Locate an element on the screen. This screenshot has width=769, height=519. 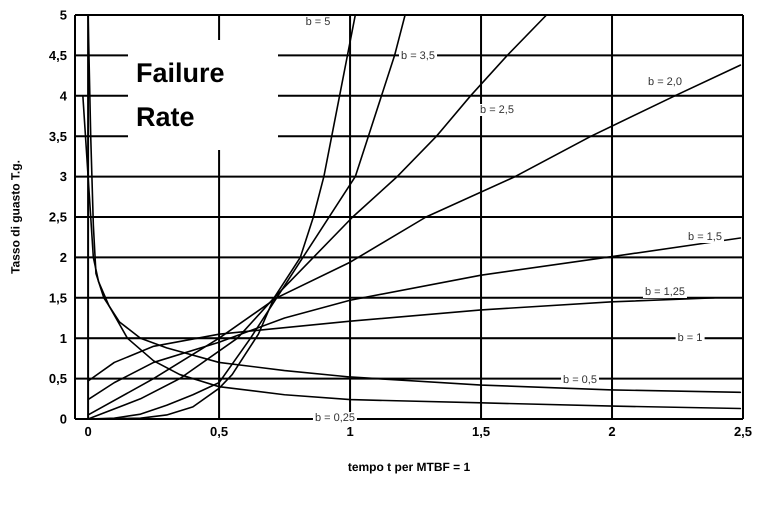
annotation: b = 2,5 is located at coordinates (497, 110).